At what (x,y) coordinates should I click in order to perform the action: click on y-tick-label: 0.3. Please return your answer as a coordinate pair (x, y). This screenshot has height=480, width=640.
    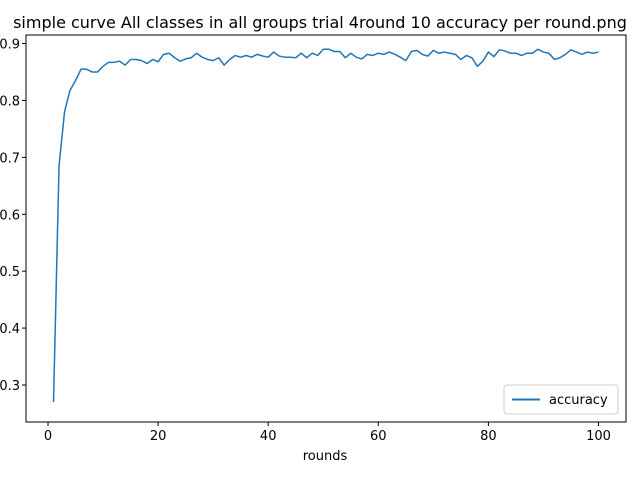
    Looking at the image, I should click on (10, 386).